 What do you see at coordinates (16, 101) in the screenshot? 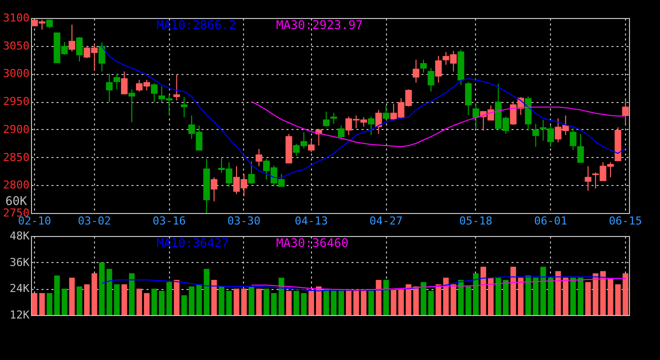
I see `y-tick-label: 2950` at bounding box center [16, 101].